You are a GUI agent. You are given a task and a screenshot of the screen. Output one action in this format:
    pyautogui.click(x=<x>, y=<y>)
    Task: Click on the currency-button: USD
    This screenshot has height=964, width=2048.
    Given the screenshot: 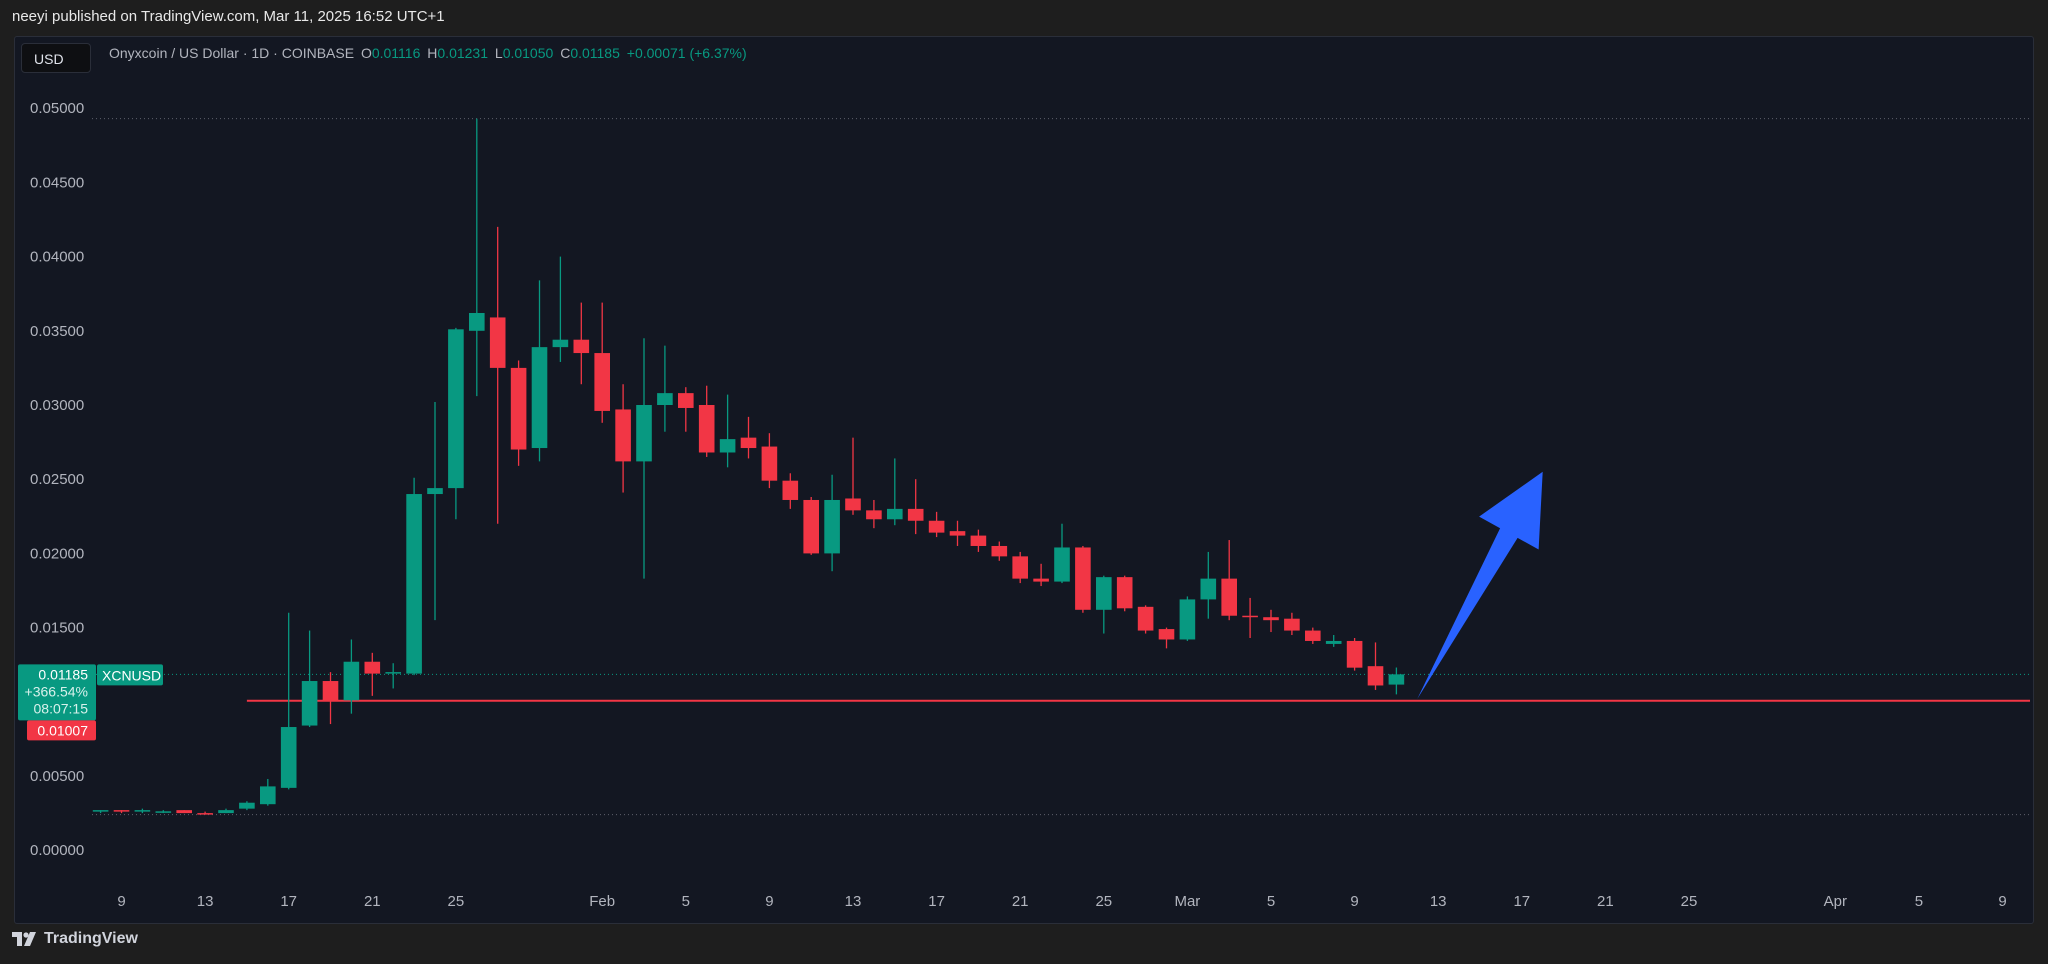 What is the action you would take?
    pyautogui.click(x=56, y=58)
    